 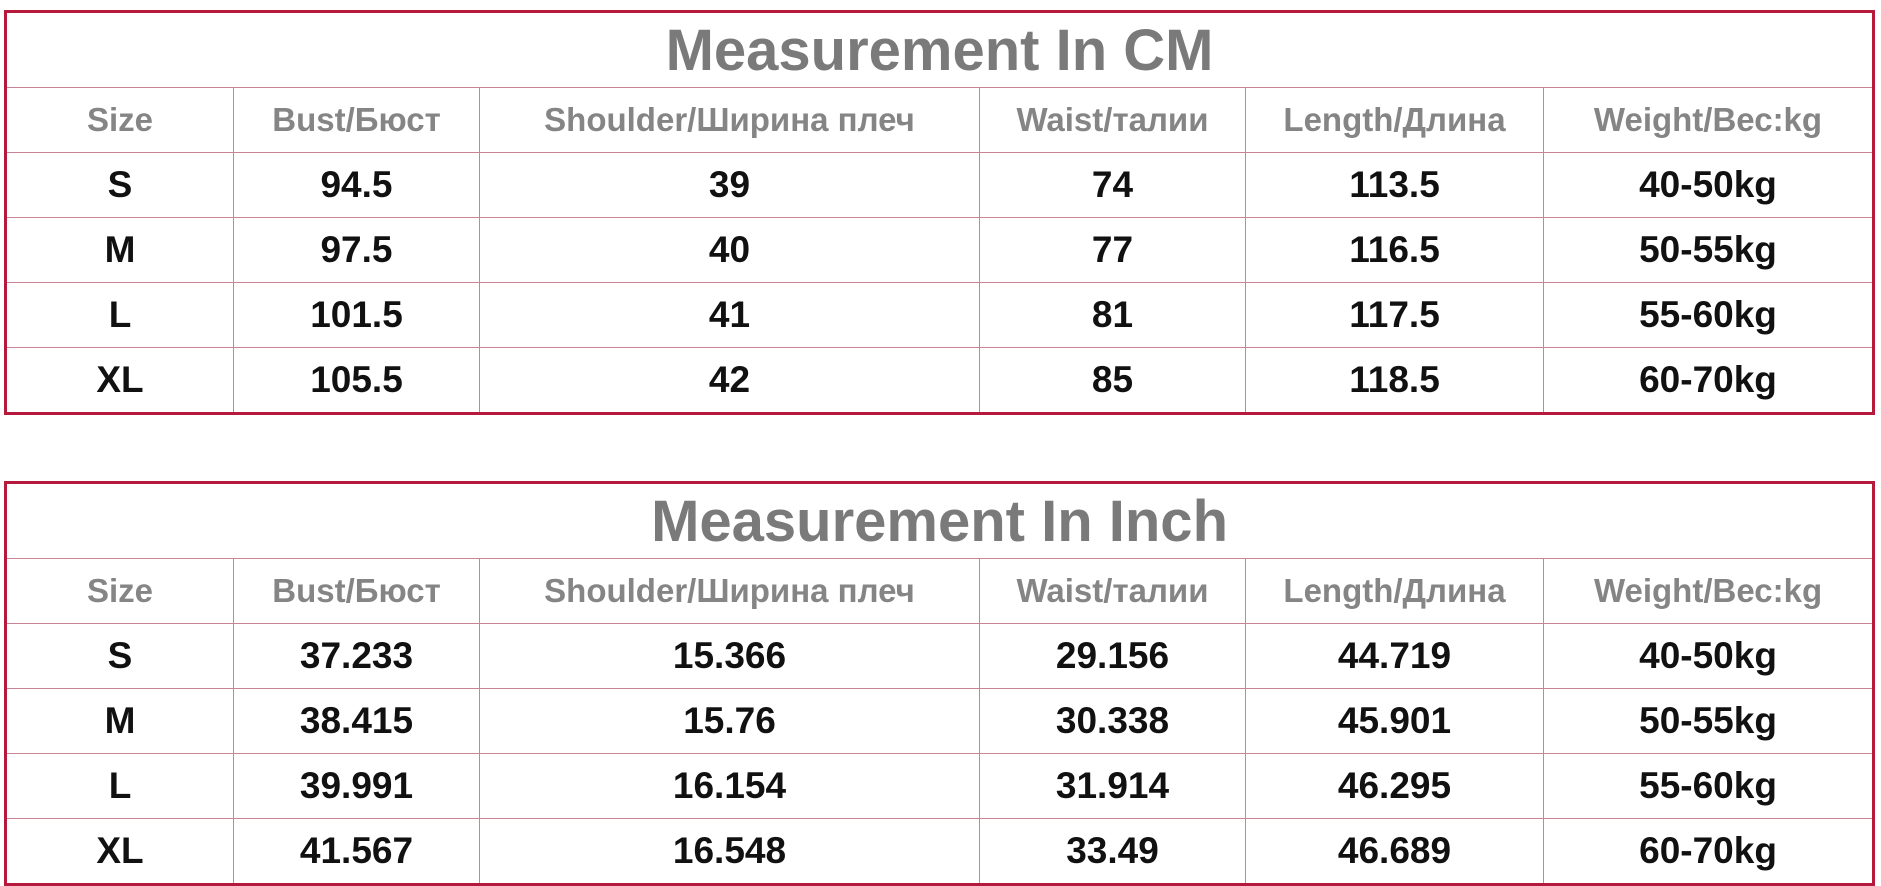 I want to click on table-cell: 39.991, so click(x=356, y=786).